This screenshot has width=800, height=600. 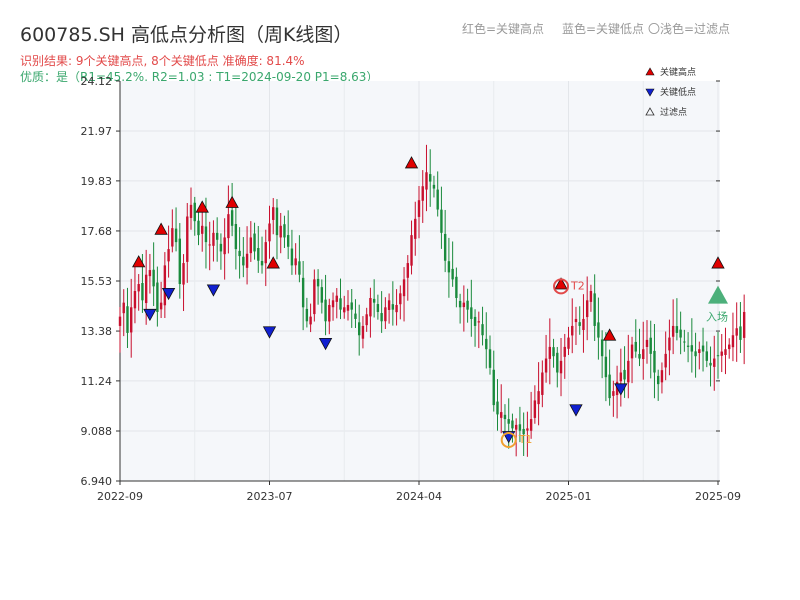 I want to click on y-tick-label: 13.38, so click(x=97, y=331).